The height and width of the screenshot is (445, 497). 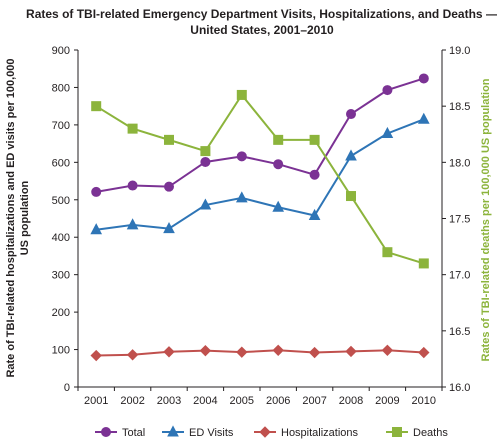 What do you see at coordinates (459, 163) in the screenshot?
I see `y-right-tick-label: 18.0` at bounding box center [459, 163].